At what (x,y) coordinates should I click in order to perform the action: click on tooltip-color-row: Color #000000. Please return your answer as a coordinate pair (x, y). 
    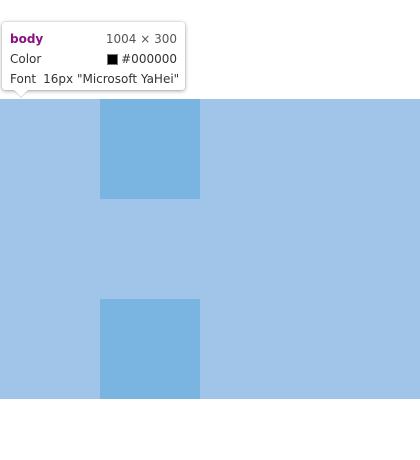
    Looking at the image, I should click on (93, 59).